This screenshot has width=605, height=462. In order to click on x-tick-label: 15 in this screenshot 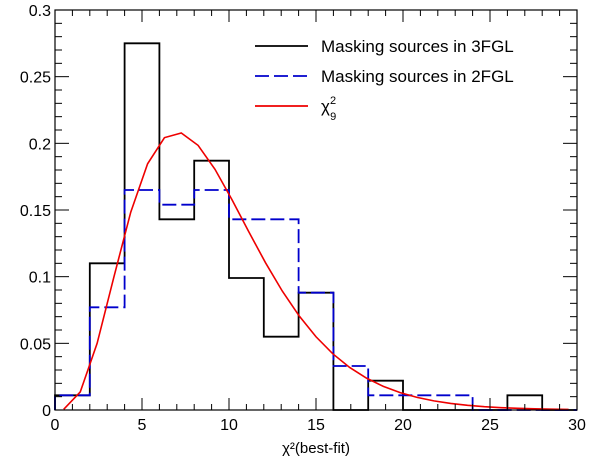, I will do `click(316, 425)`.